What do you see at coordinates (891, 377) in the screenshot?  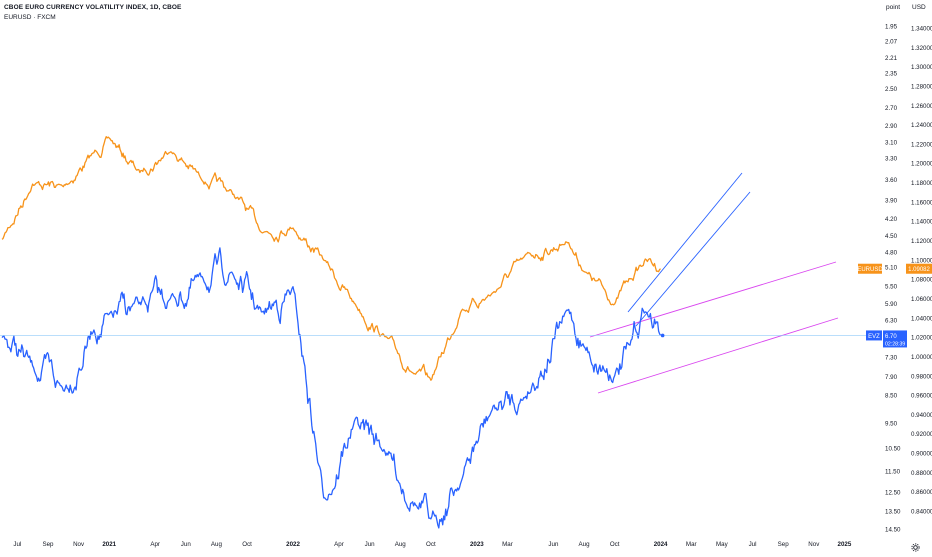 I see `left-axis-tick-label: 7.90` at bounding box center [891, 377].